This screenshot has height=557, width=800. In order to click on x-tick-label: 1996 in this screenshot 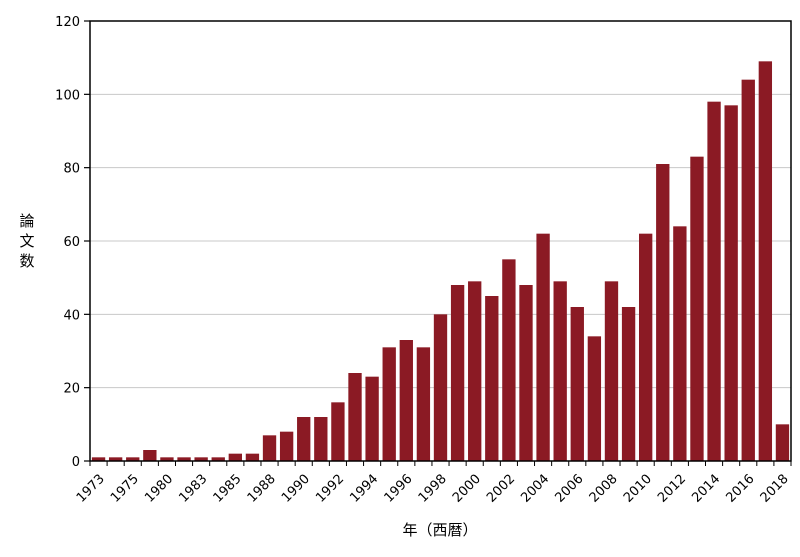, I will do `click(399, 489)`.